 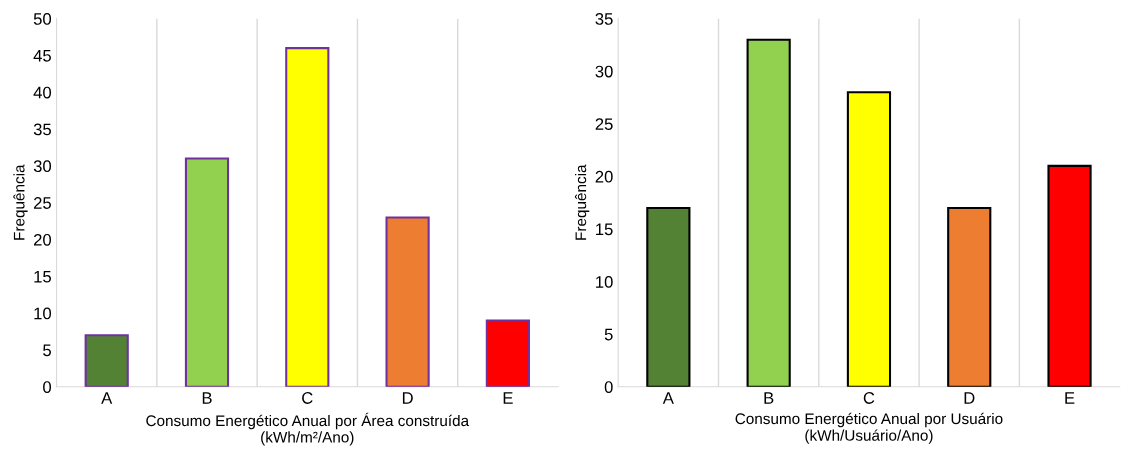 I want to click on x-axis-title: Consumo Energético Anual por Usuário (kWh/Usuário/Ano), so click(x=869, y=428).